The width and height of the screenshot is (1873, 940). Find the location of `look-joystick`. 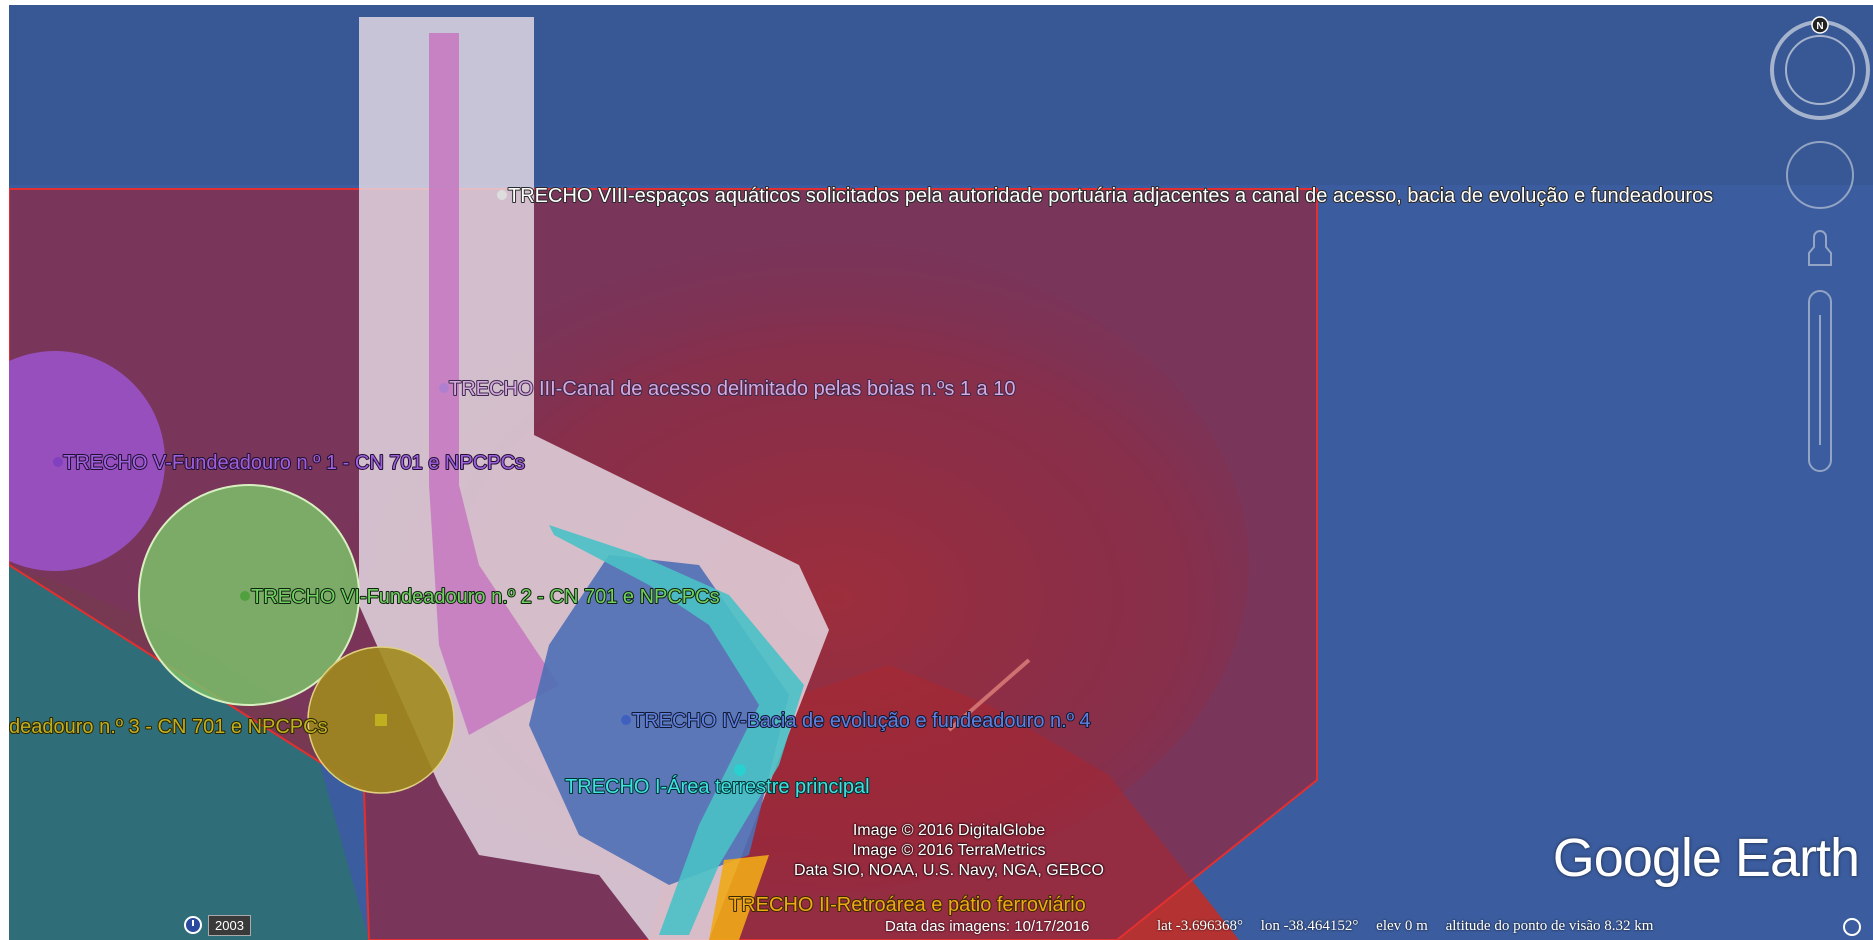

look-joystick is located at coordinates (1820, 175).